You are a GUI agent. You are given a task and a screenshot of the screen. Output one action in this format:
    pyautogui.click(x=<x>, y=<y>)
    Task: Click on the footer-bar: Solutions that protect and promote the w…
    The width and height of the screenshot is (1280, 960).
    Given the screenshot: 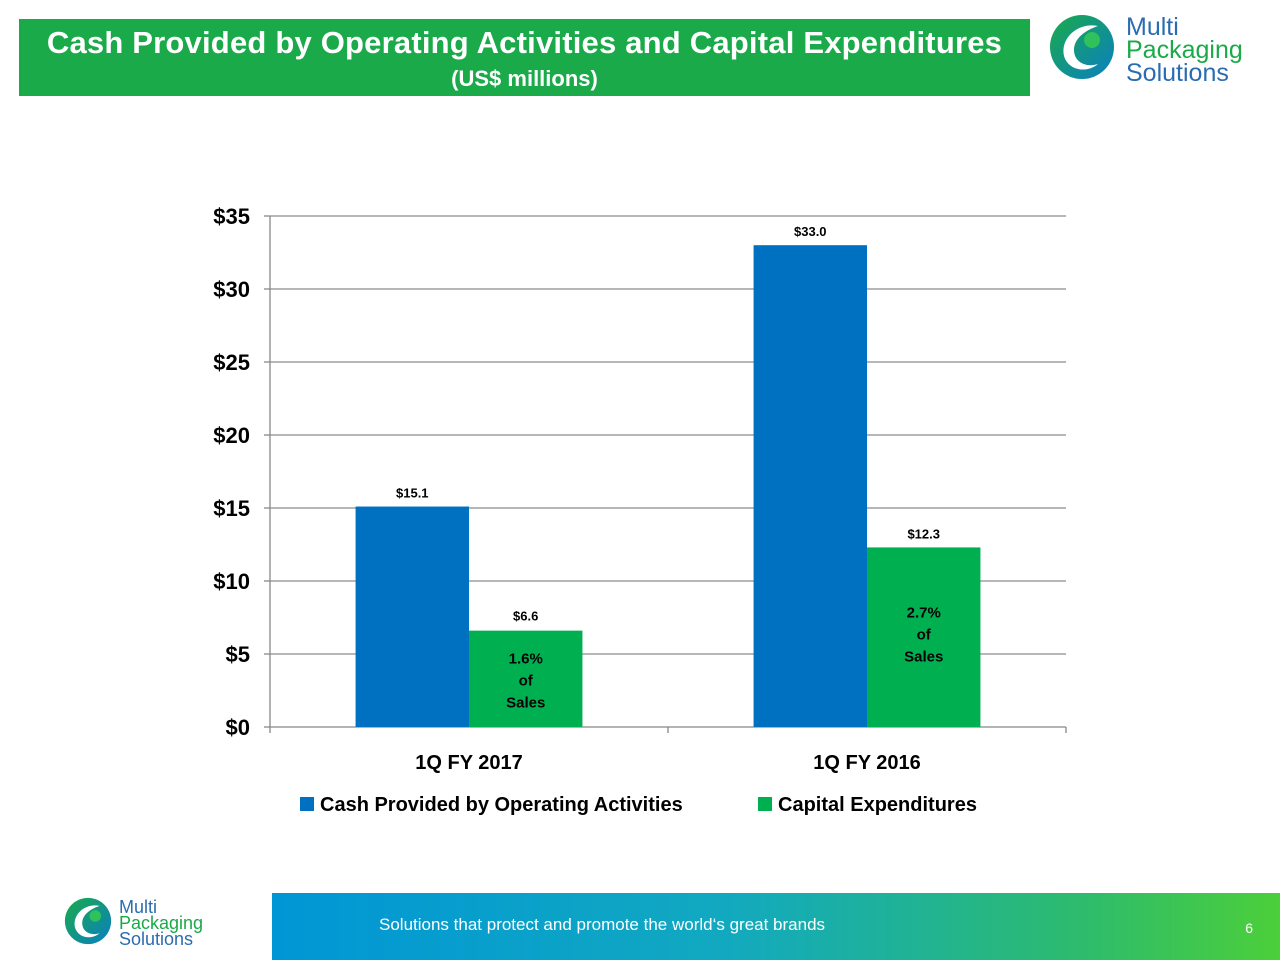 What is the action you would take?
    pyautogui.click(x=776, y=926)
    